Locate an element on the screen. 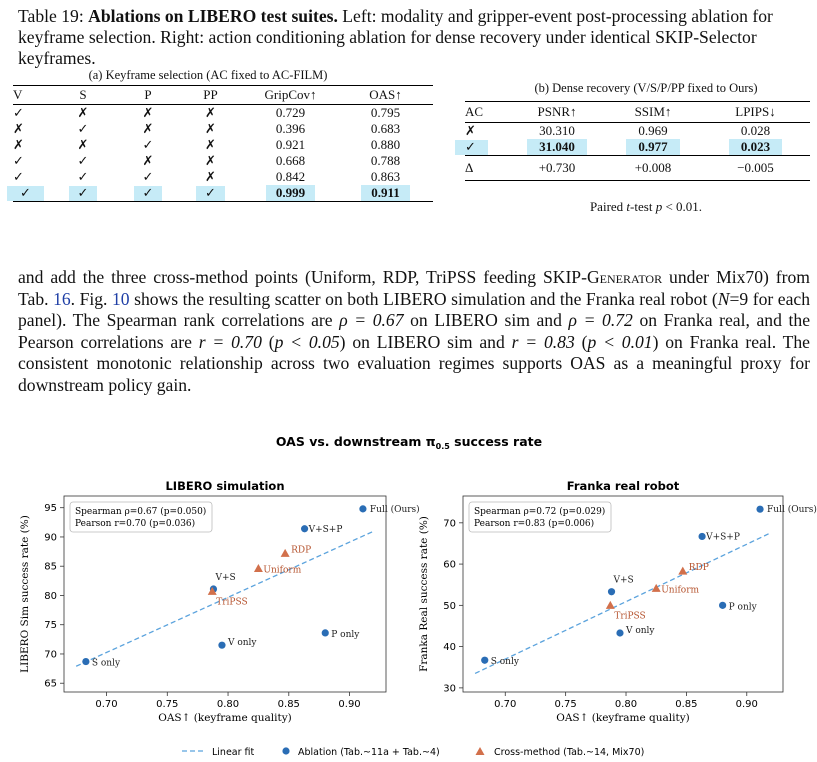 The width and height of the screenshot is (817, 762). para-rho2: ρ = 0.72 is located at coordinates (600, 320).